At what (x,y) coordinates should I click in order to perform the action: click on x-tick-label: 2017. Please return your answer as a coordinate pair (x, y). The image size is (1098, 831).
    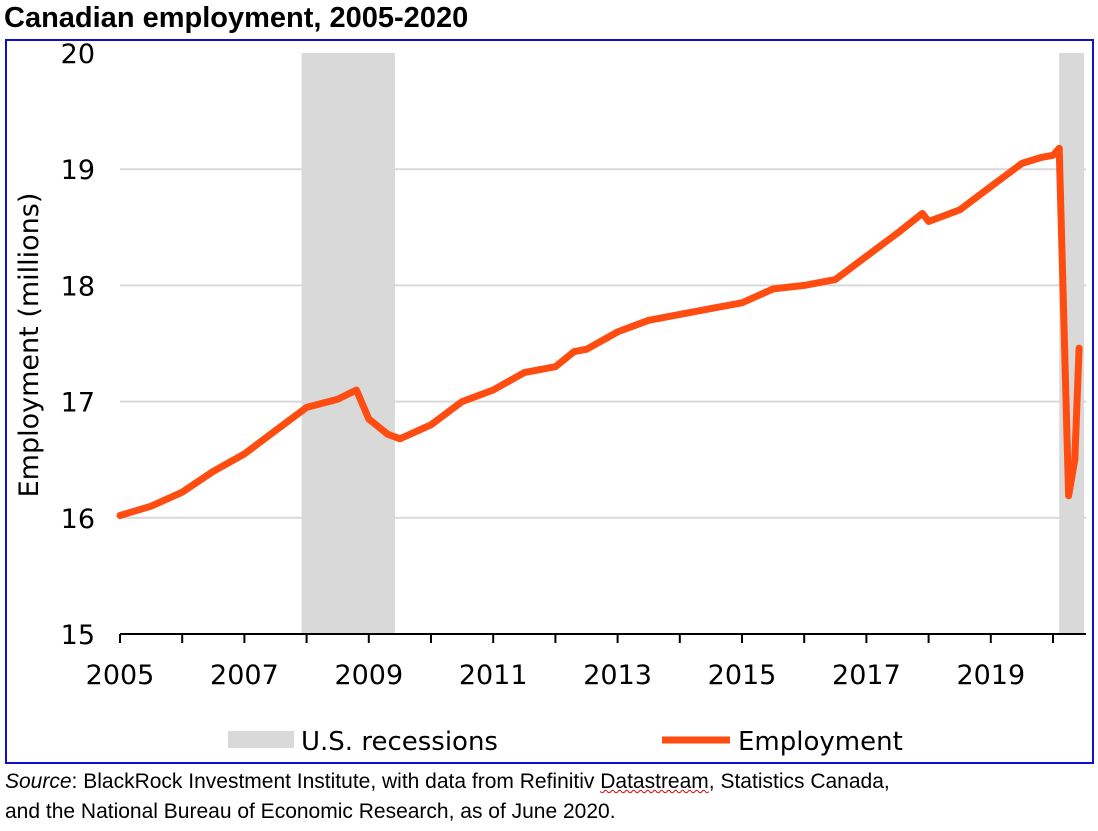
    Looking at the image, I should click on (866, 675).